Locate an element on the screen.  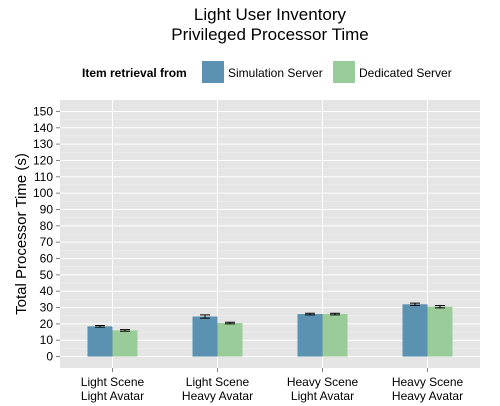
chart-title-line-2: Privileged Processor Time is located at coordinates (269, 34).